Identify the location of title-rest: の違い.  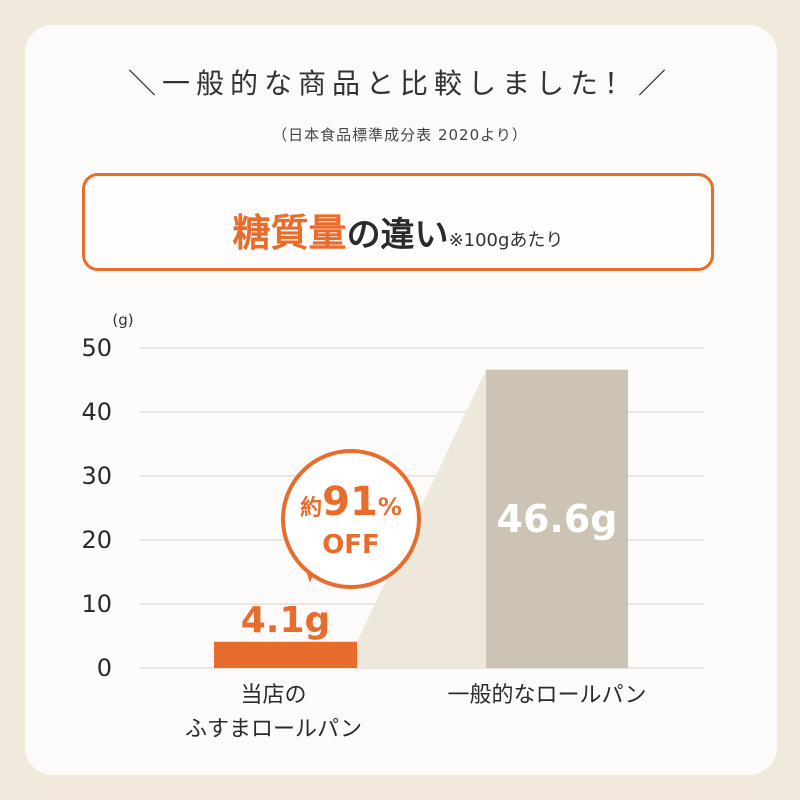
(397, 235).